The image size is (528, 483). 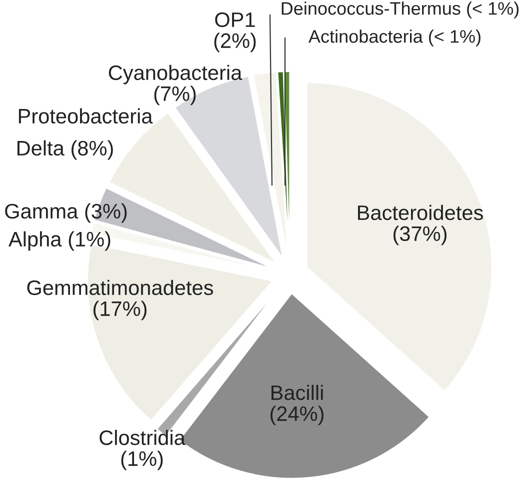 What do you see at coordinates (420, 212) in the screenshot?
I see `slice-label: Bacteroidetes` at bounding box center [420, 212].